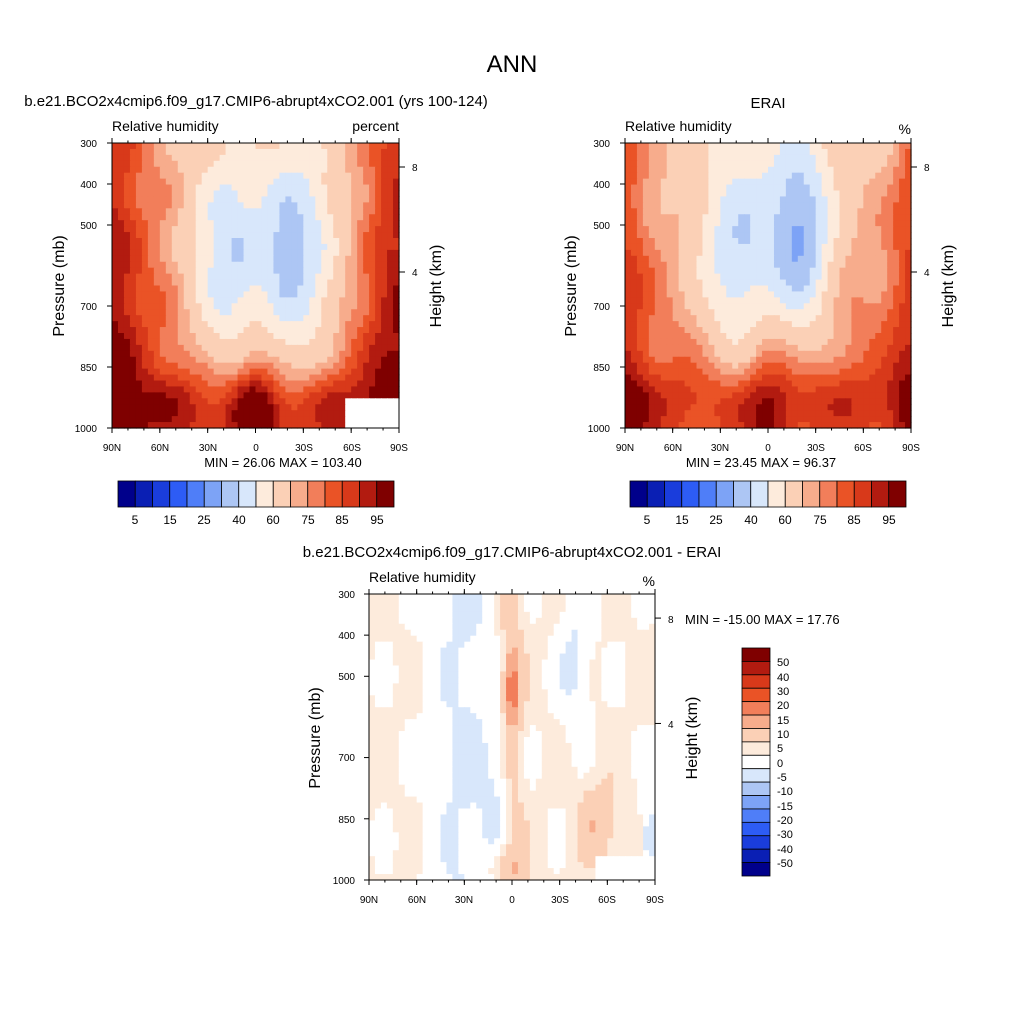  I want to click on panel-erai-ytick-850: 850, so click(601, 368).